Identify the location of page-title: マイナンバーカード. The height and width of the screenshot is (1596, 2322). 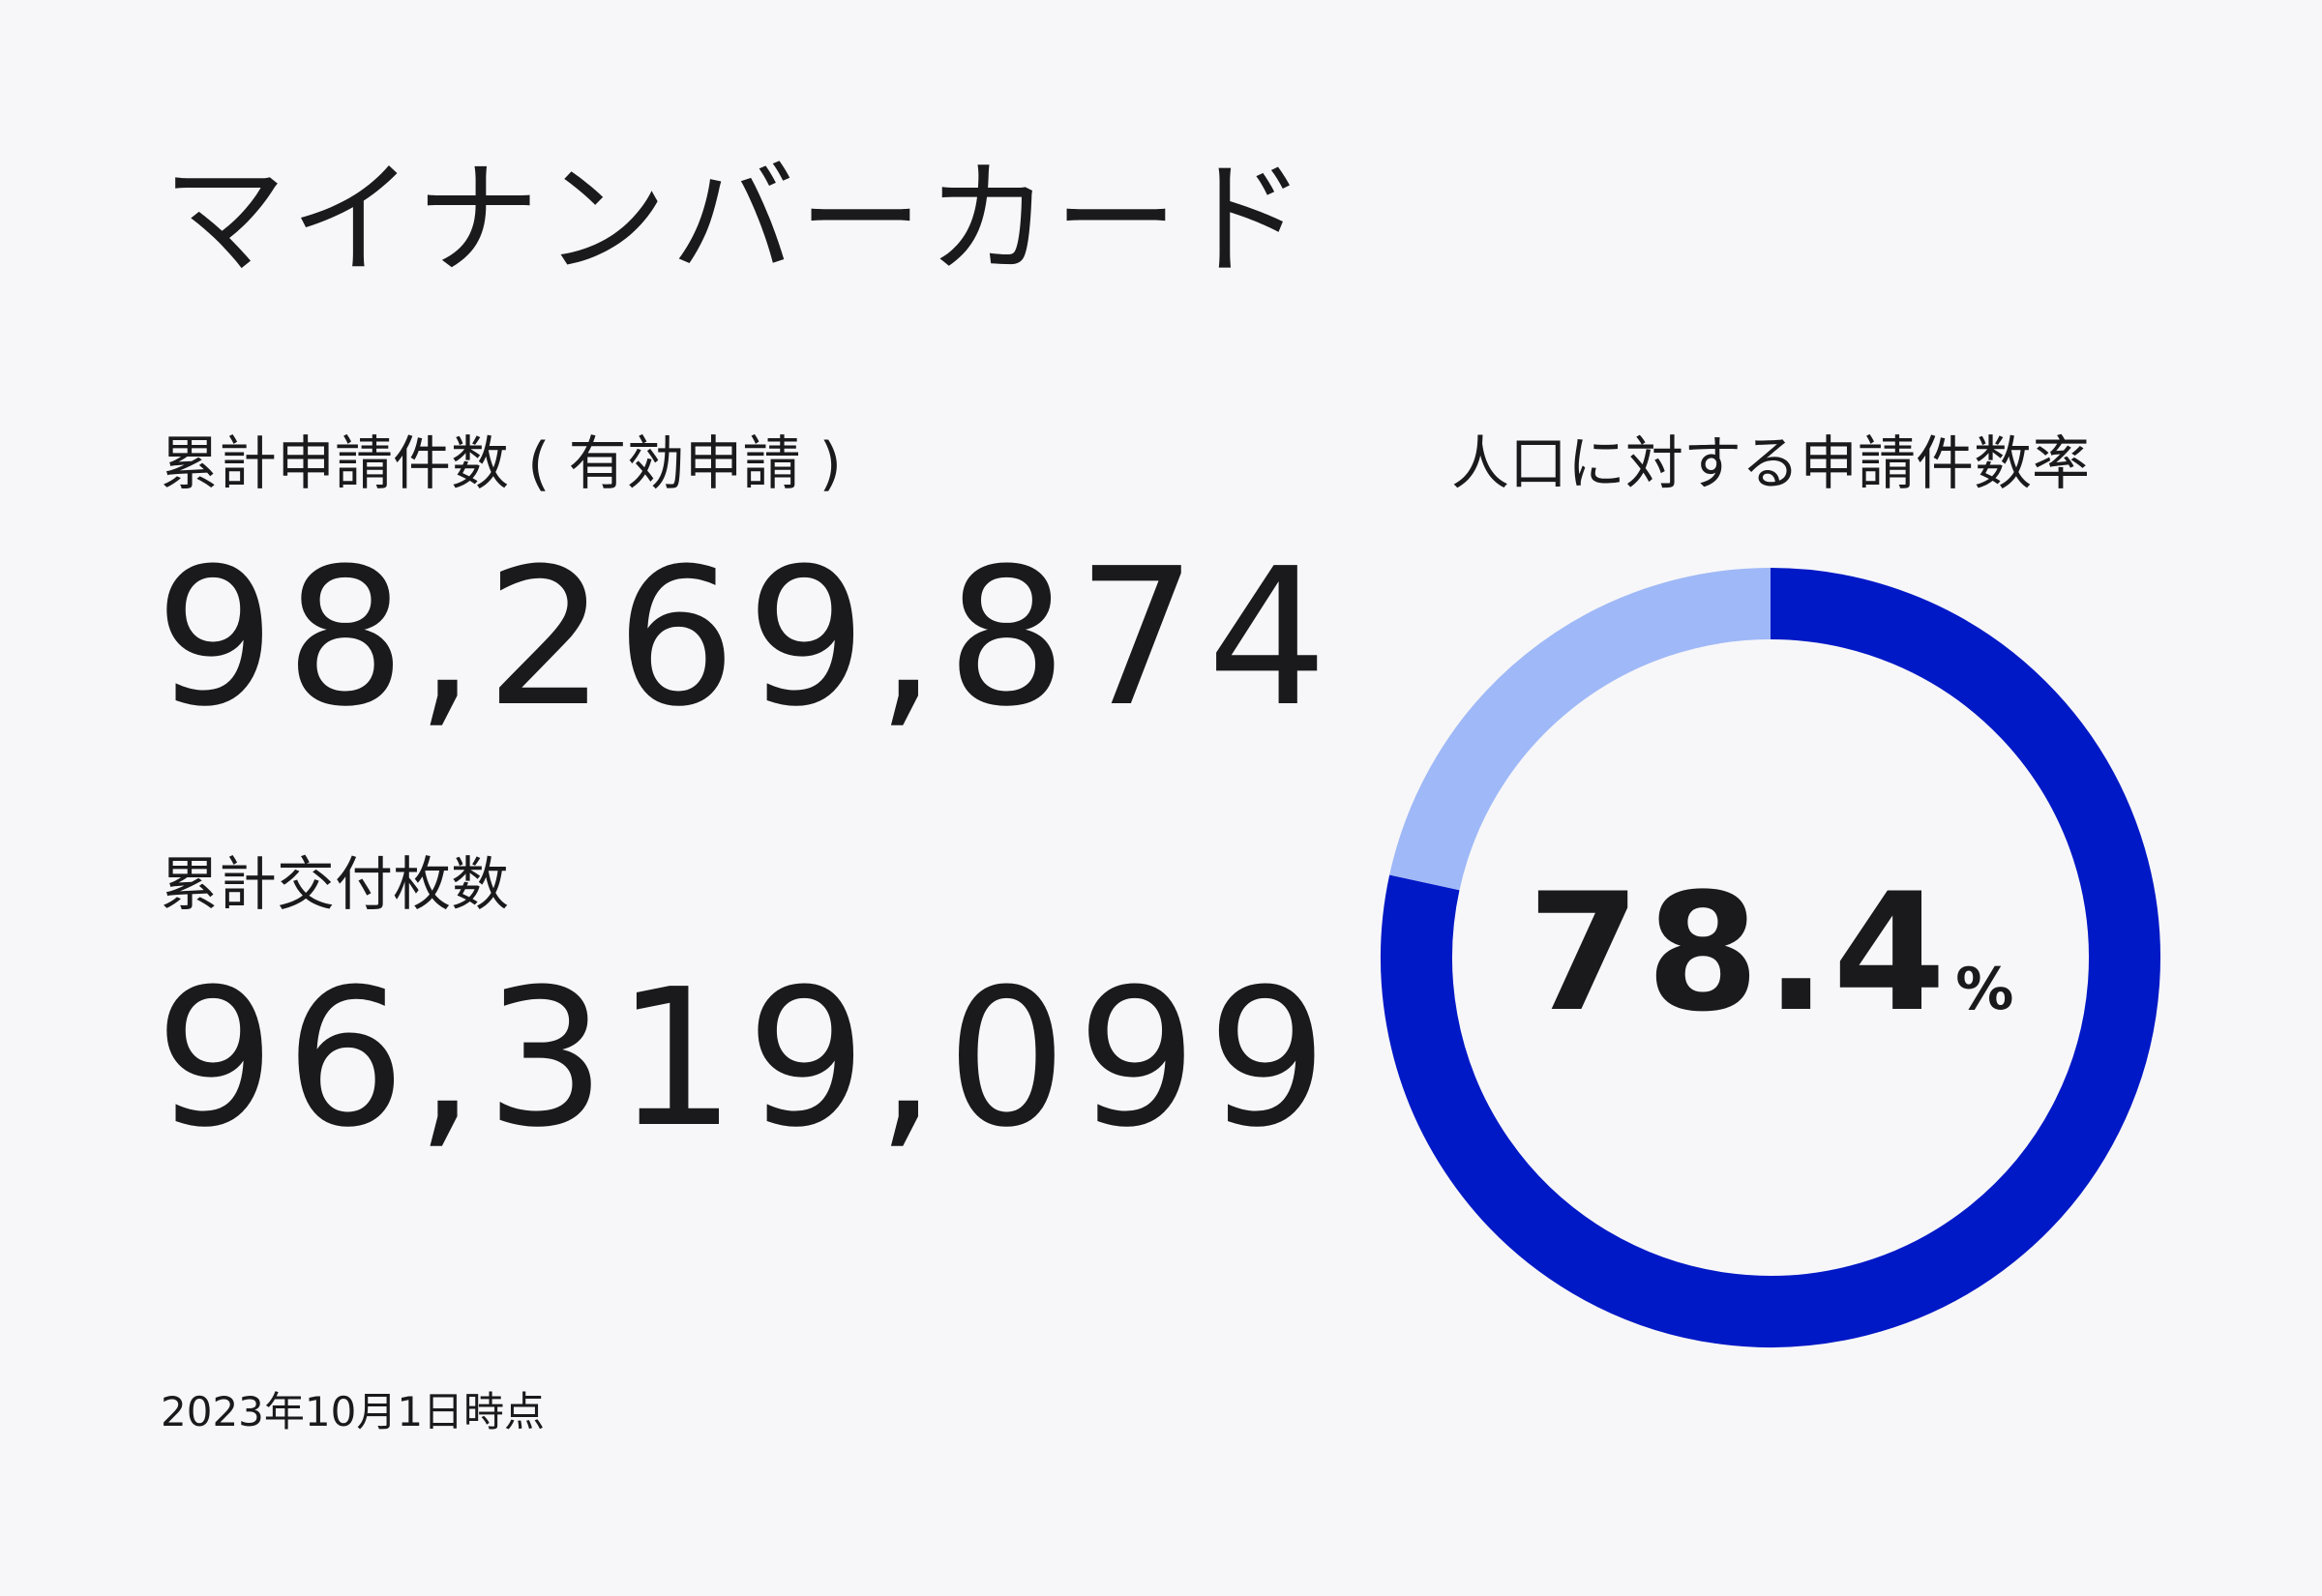
(736, 220).